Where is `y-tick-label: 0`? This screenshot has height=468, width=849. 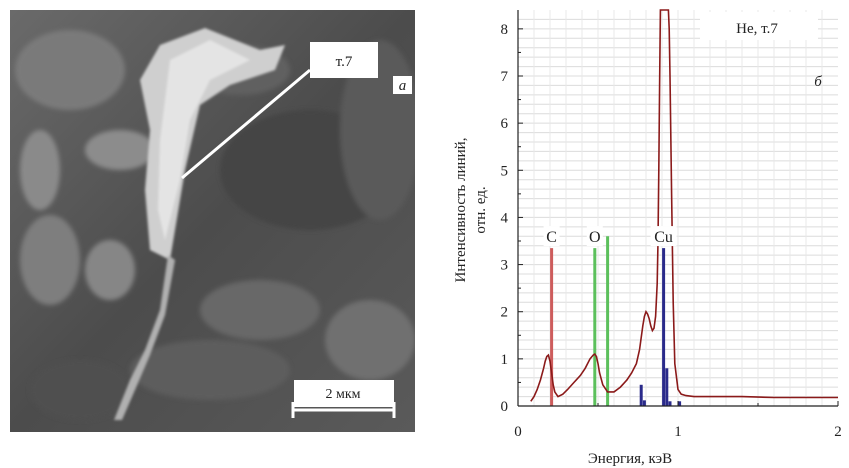 y-tick-label: 0 is located at coordinates (505, 407).